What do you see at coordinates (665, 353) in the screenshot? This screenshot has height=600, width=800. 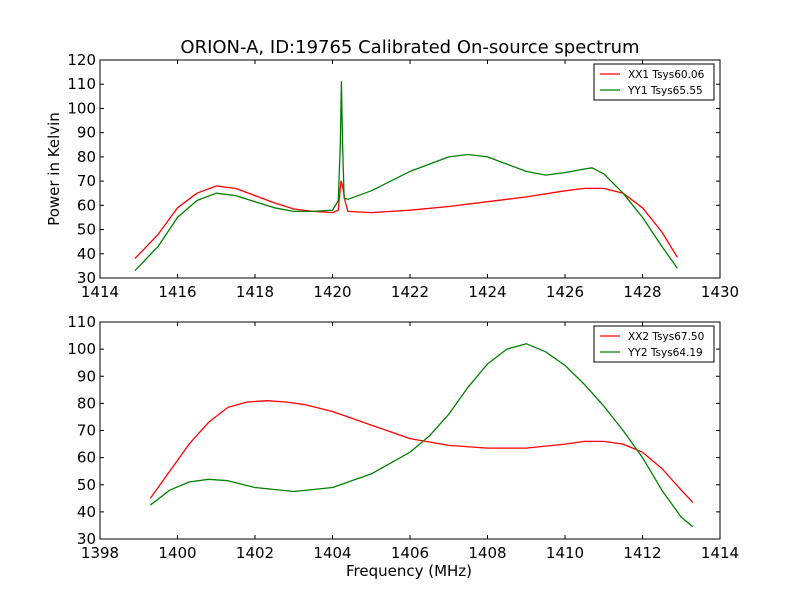 I see `legend-label: YY2 Tsys64.19` at bounding box center [665, 353].